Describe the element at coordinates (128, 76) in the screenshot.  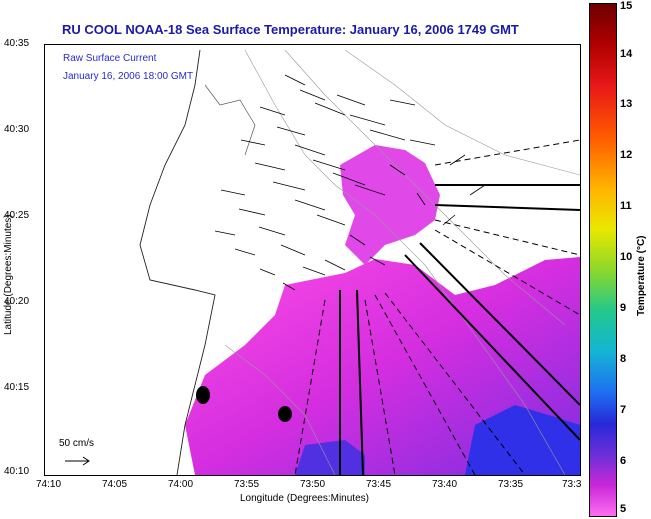
I see `annotation-line-2: January 16, 2006 18:00 GMT` at that location.